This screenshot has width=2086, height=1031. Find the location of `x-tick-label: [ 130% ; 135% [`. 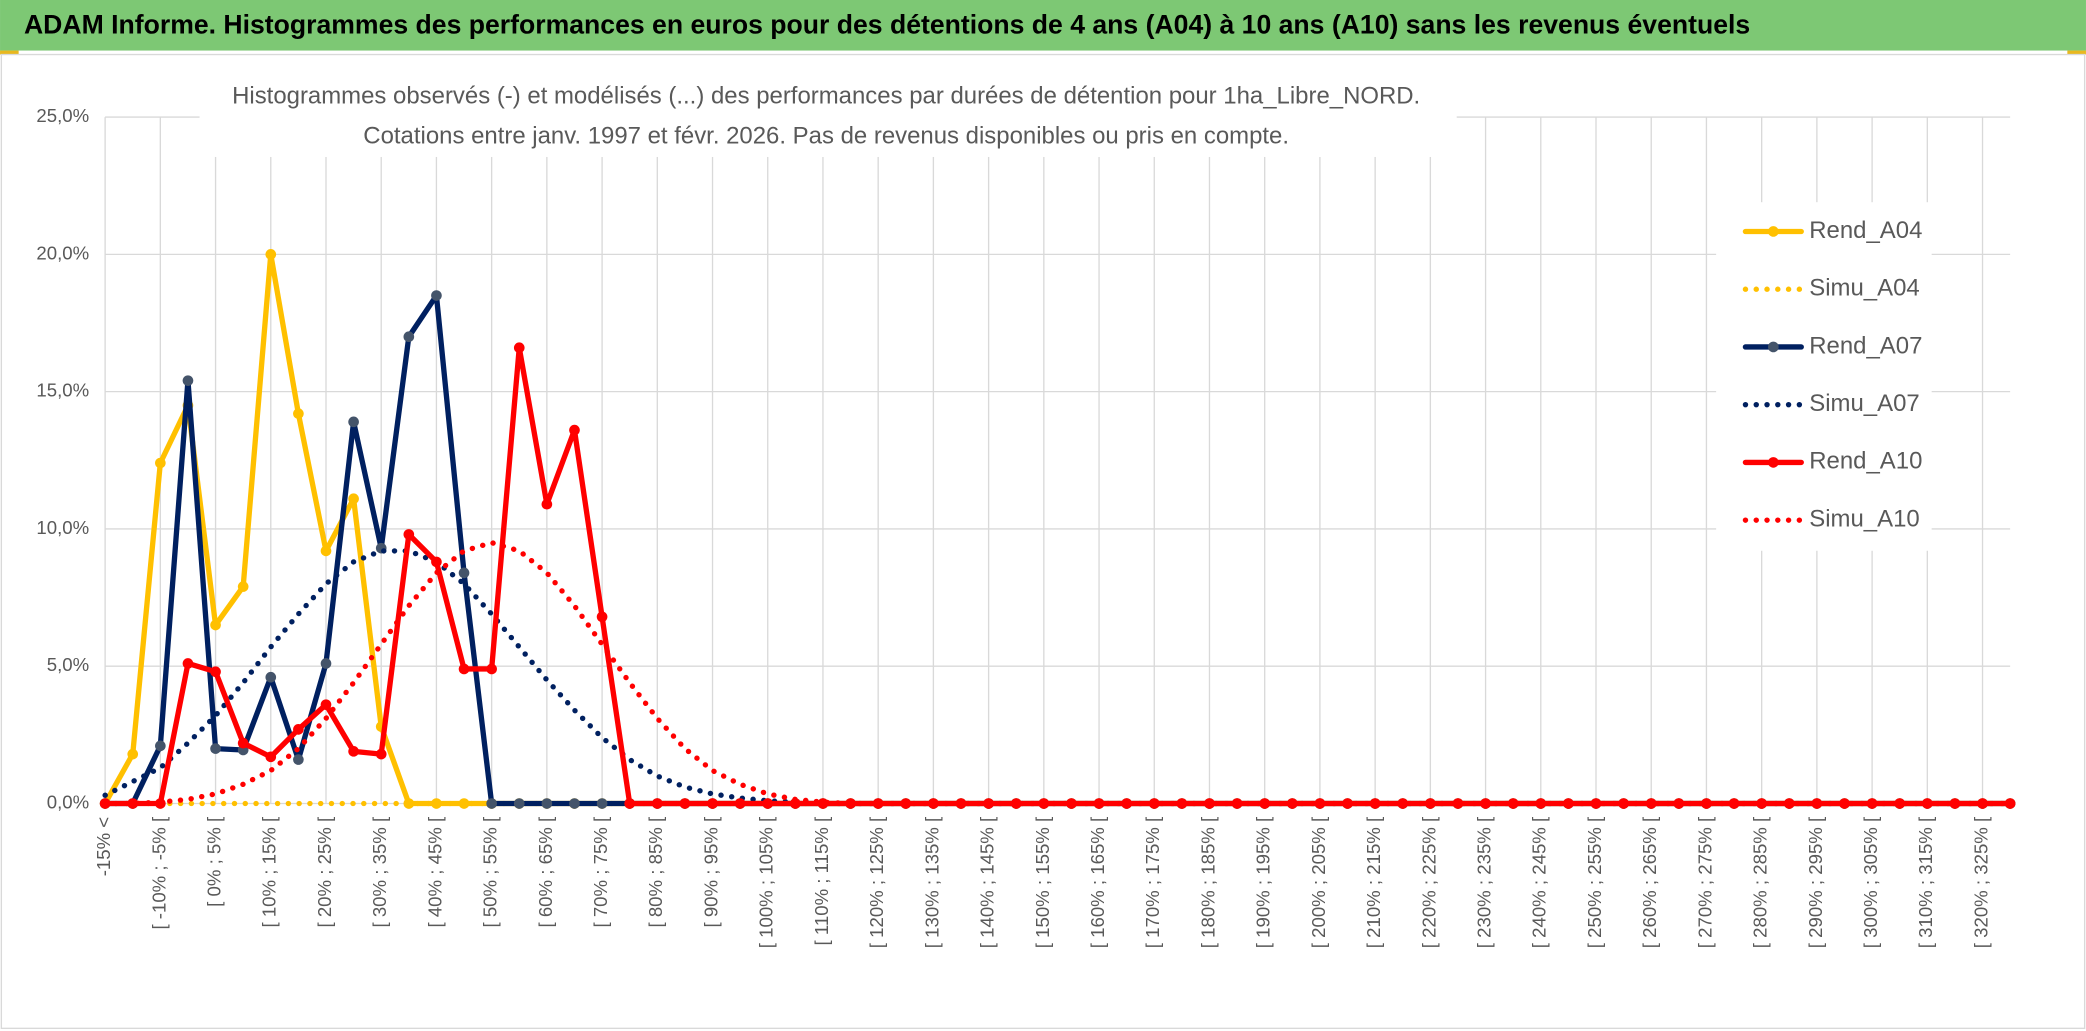

x-tick-label: [ 130% ; 135% [ is located at coordinates (931, 882).